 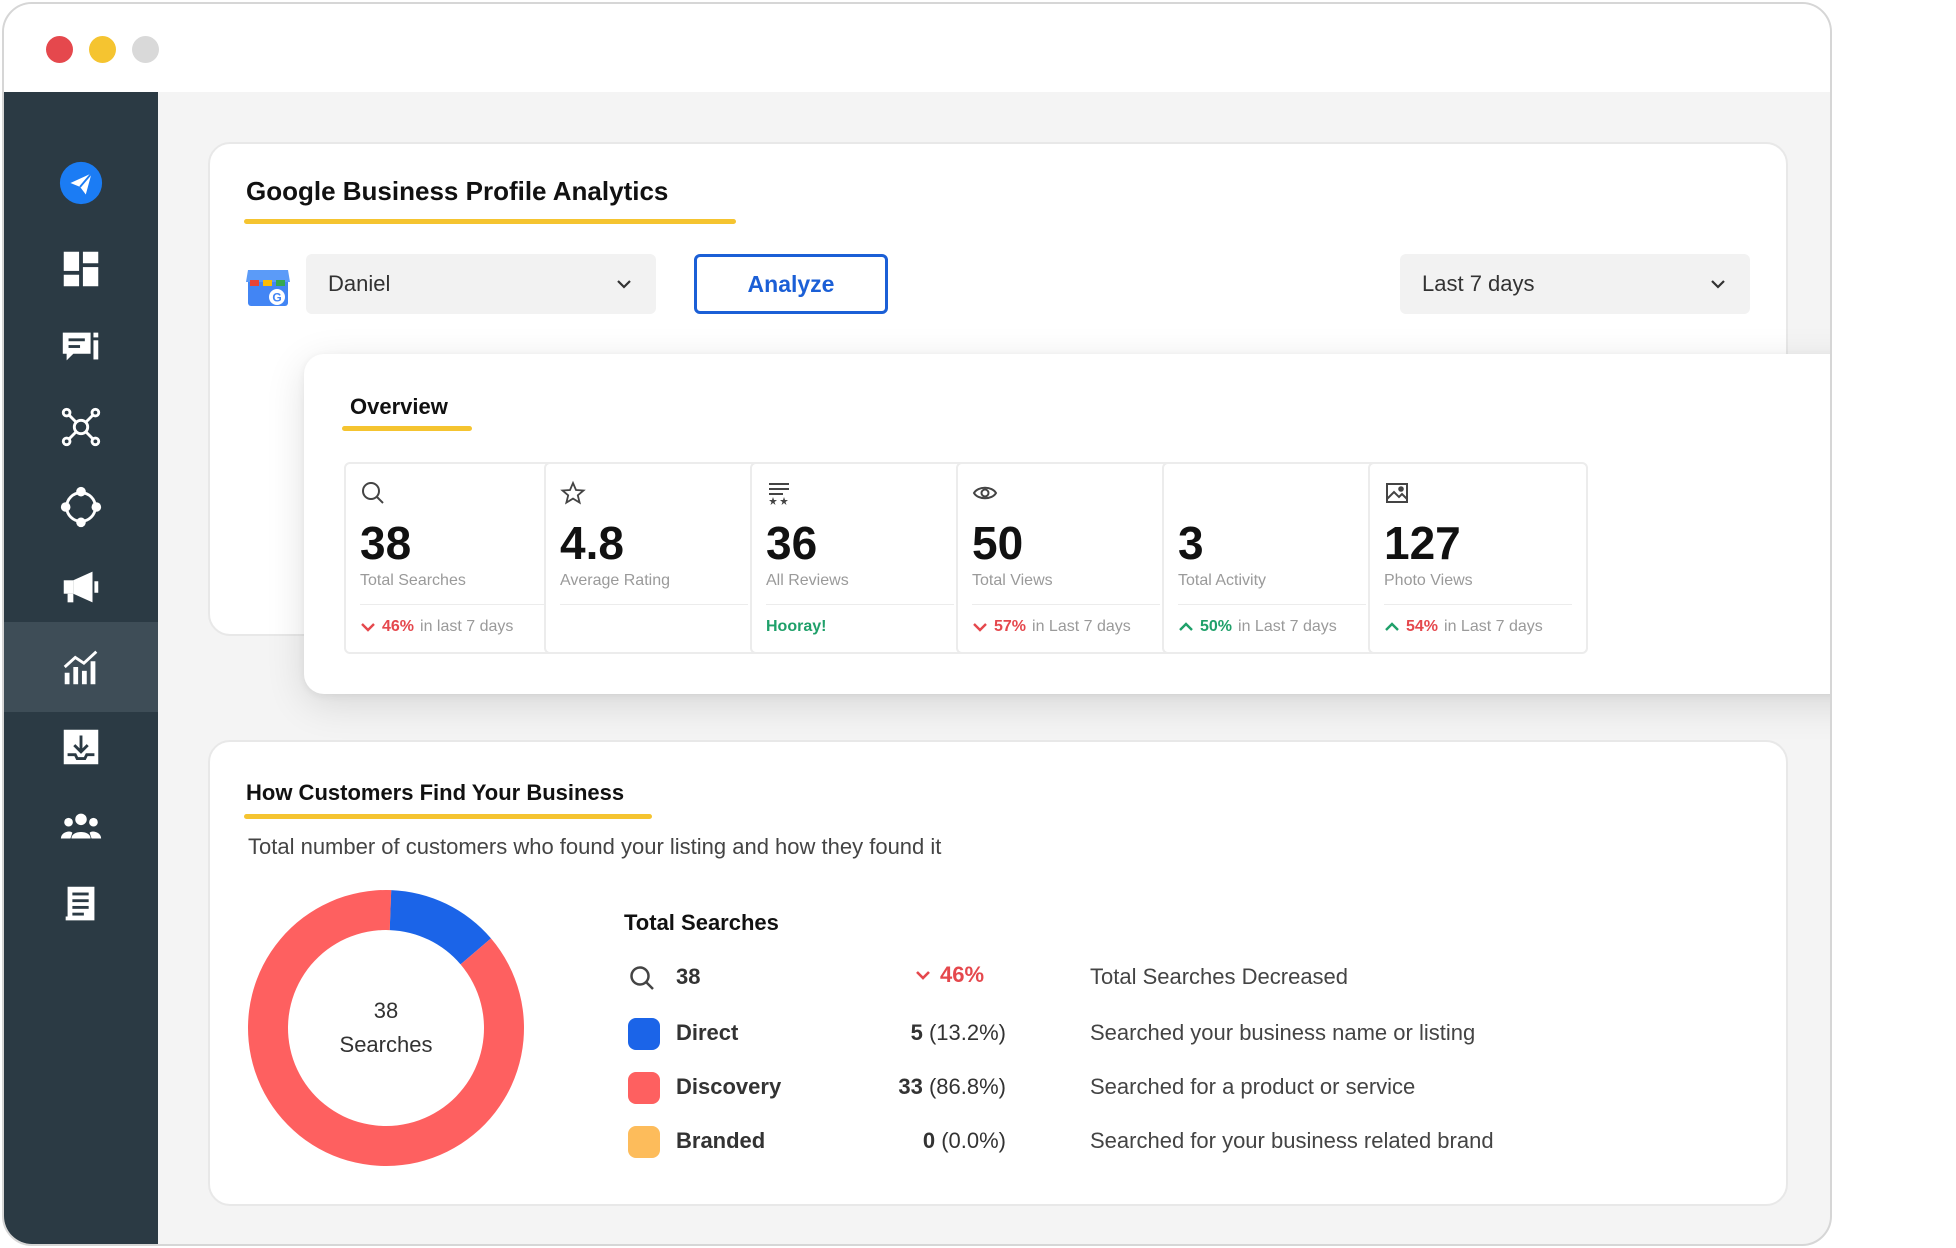 What do you see at coordinates (807, 580) in the screenshot?
I see `stat-label: All Reviews` at bounding box center [807, 580].